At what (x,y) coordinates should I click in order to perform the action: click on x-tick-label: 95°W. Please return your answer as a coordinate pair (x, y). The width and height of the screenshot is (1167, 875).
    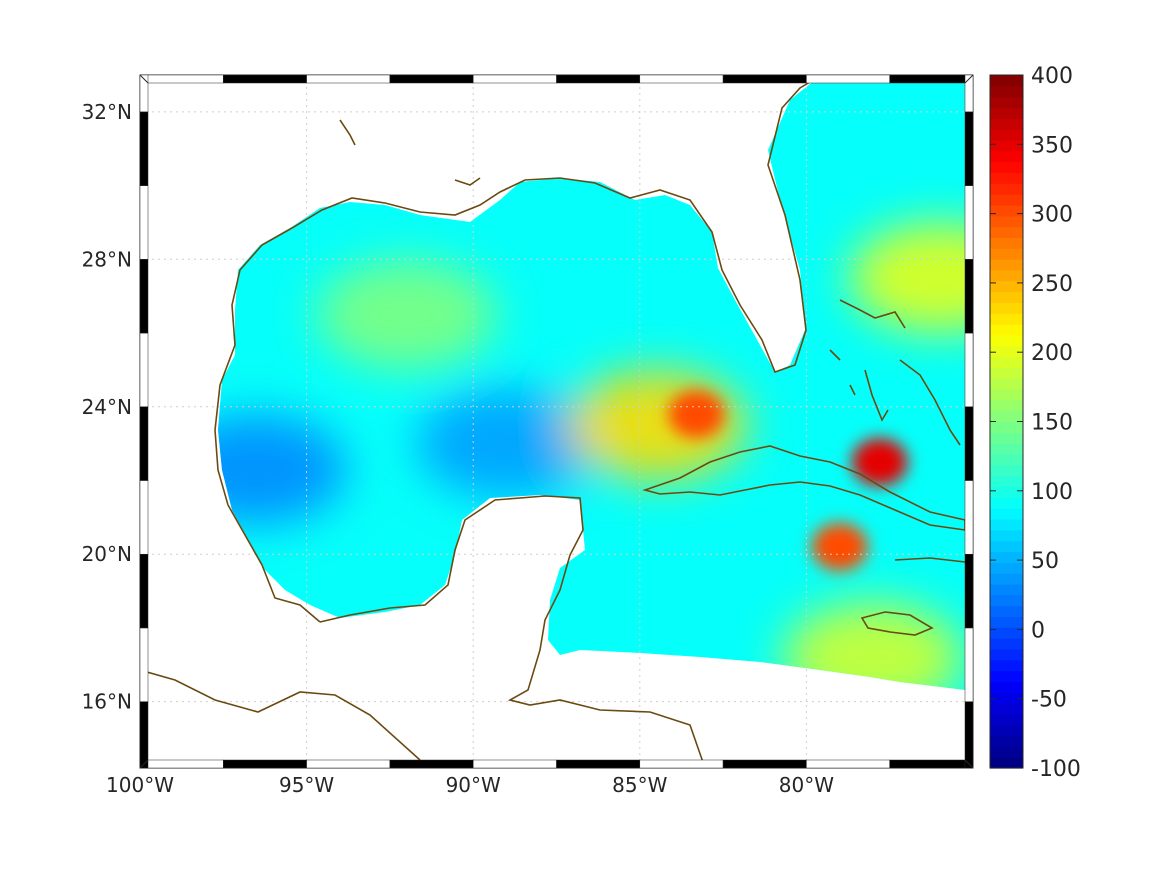
    Looking at the image, I should click on (306, 785).